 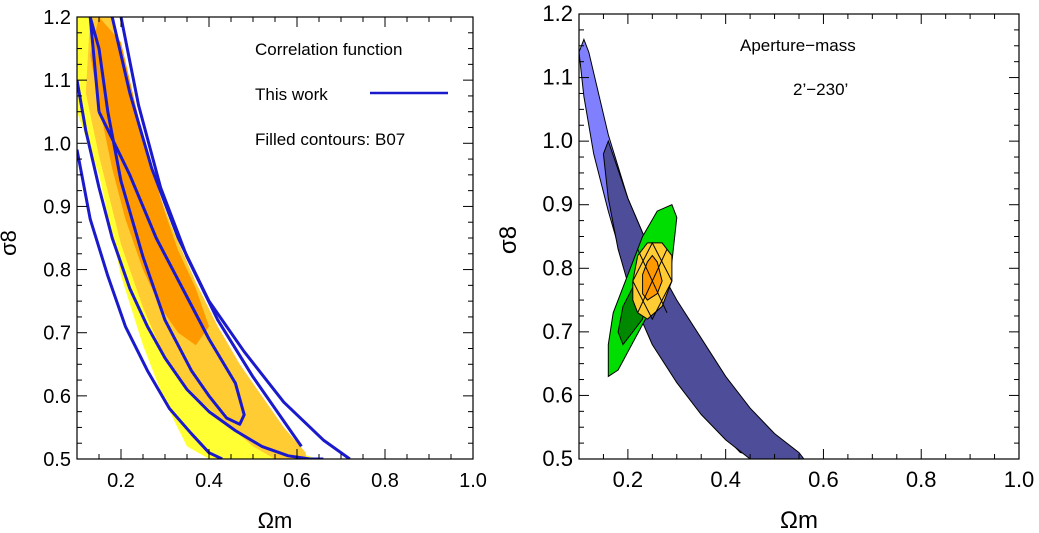 What do you see at coordinates (330, 139) in the screenshot?
I see `legend-filled-label: Filled contours: B07` at bounding box center [330, 139].